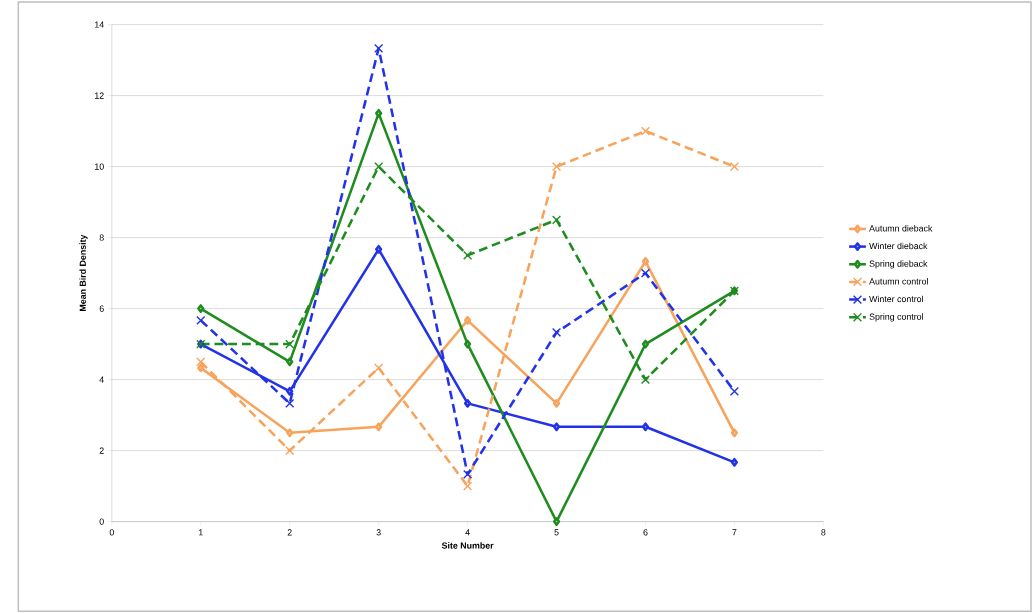 The image size is (1033, 613). What do you see at coordinates (101, 379) in the screenshot?
I see `y-tick-label: 4` at bounding box center [101, 379].